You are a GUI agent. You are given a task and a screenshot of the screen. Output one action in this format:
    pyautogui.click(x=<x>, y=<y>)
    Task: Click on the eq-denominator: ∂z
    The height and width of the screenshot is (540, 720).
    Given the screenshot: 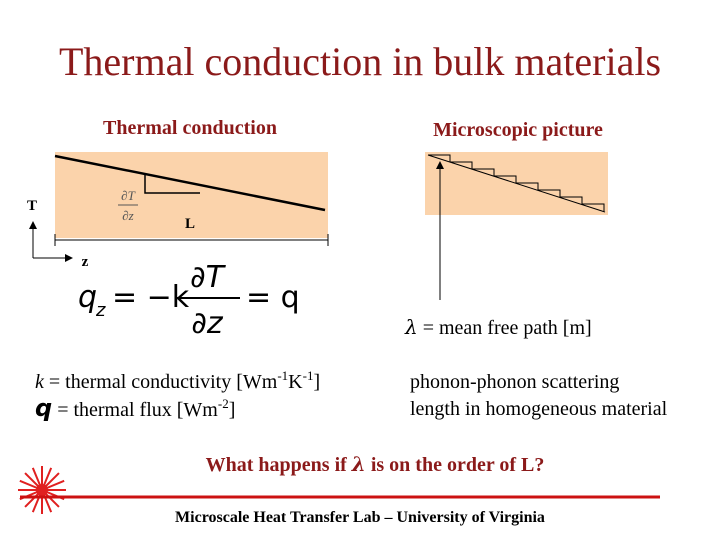 What is the action you would take?
    pyautogui.click(x=207, y=323)
    